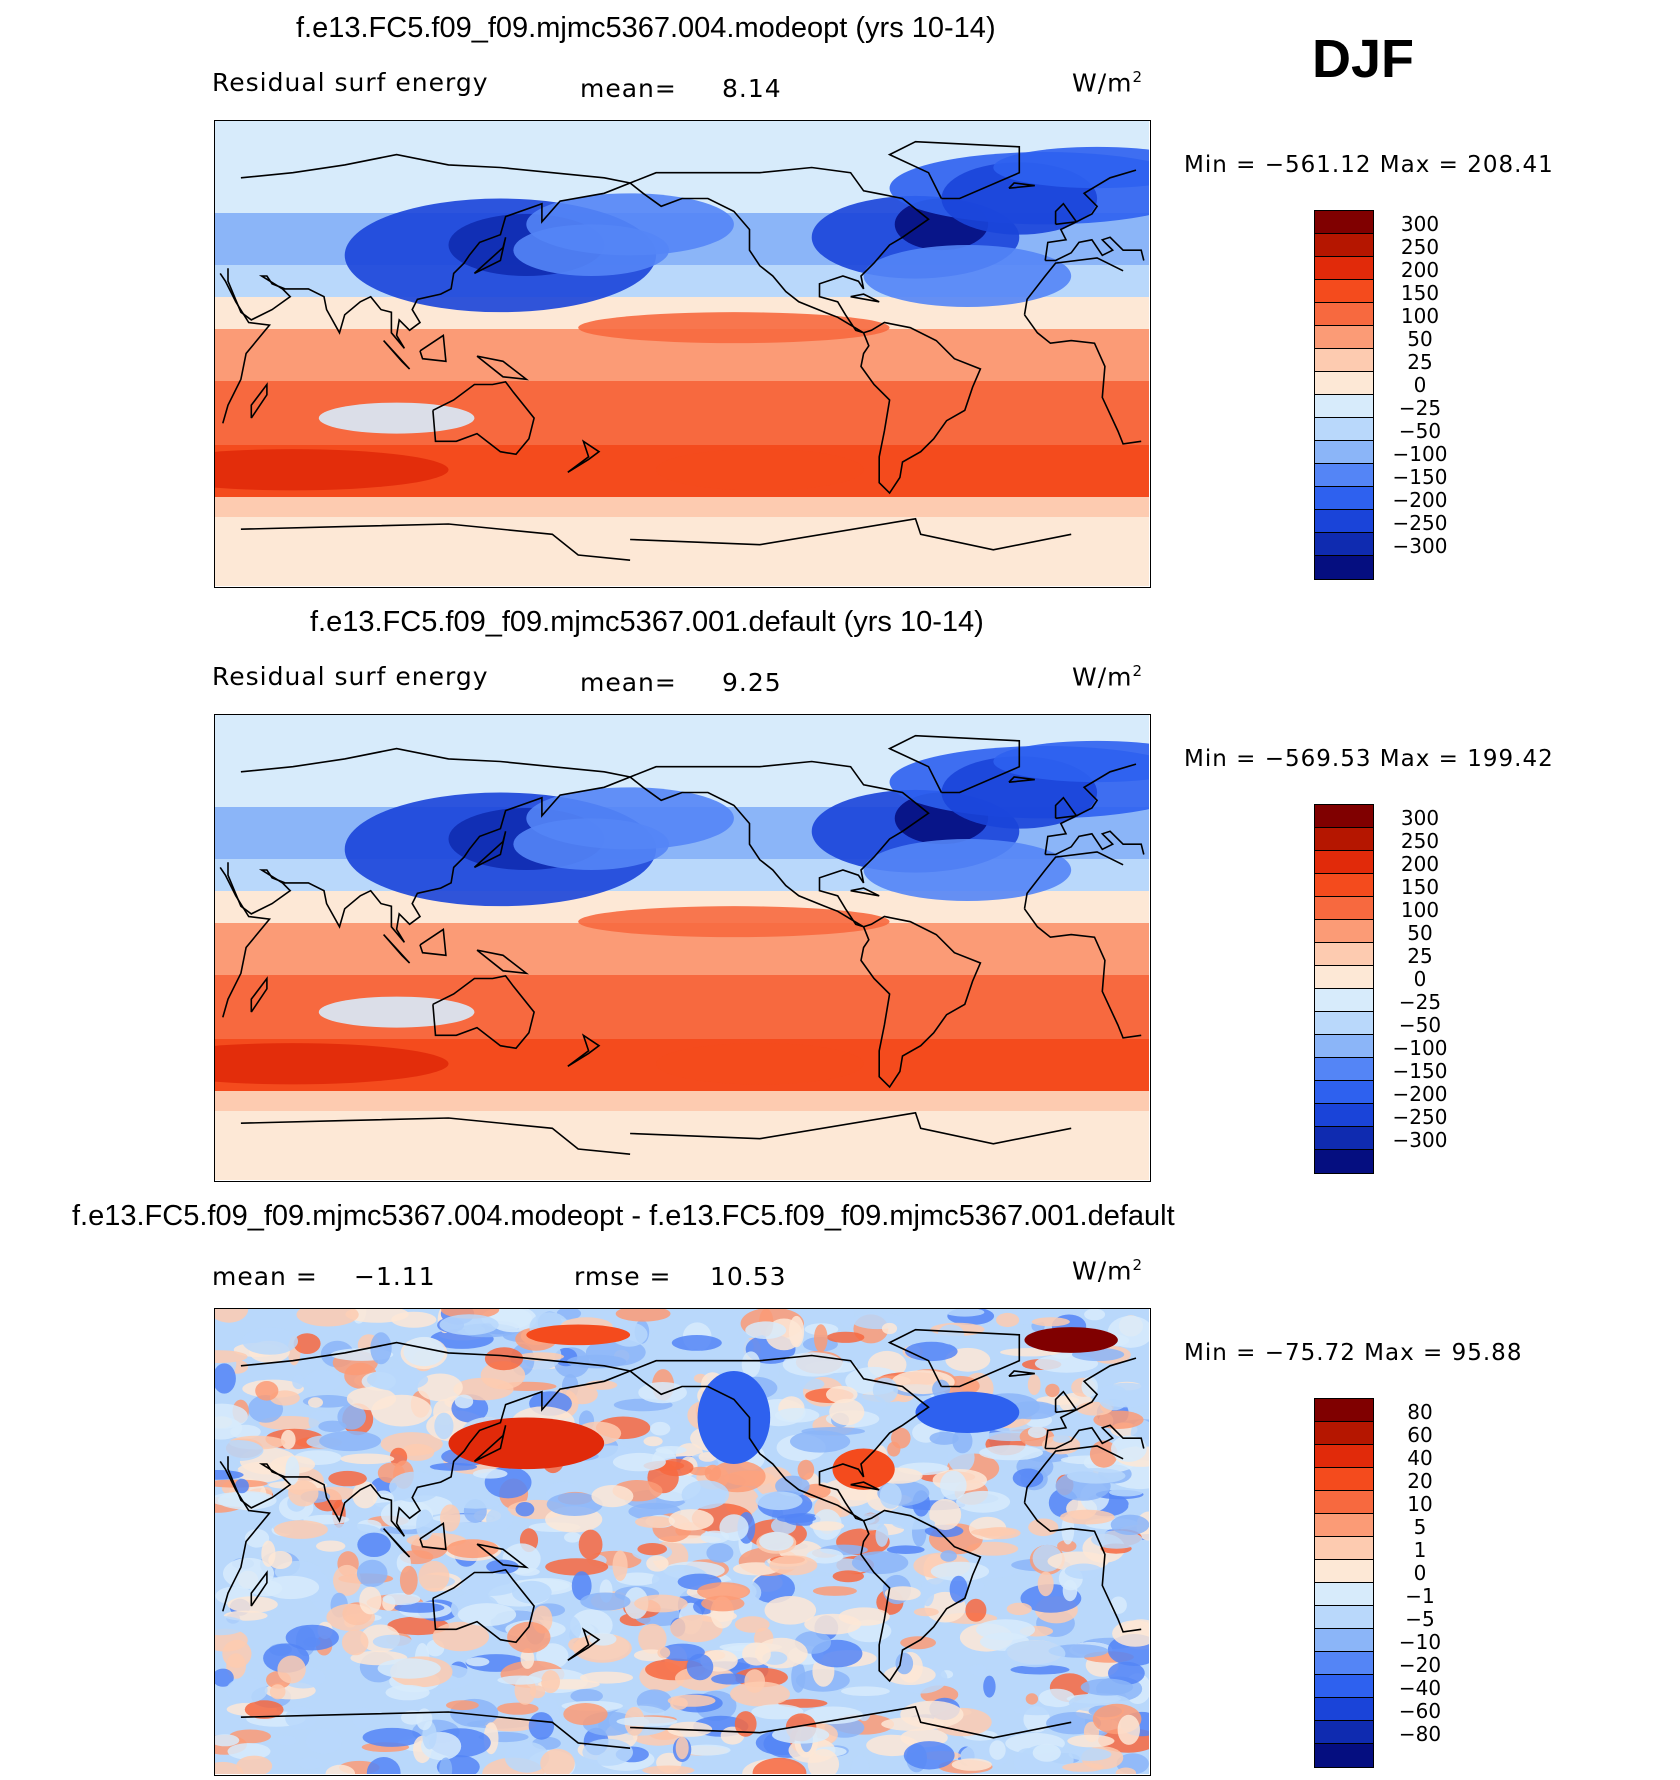 The image size is (1680, 1780). I want to click on colorbar-tick-label: −100, so click(1420, 1048).